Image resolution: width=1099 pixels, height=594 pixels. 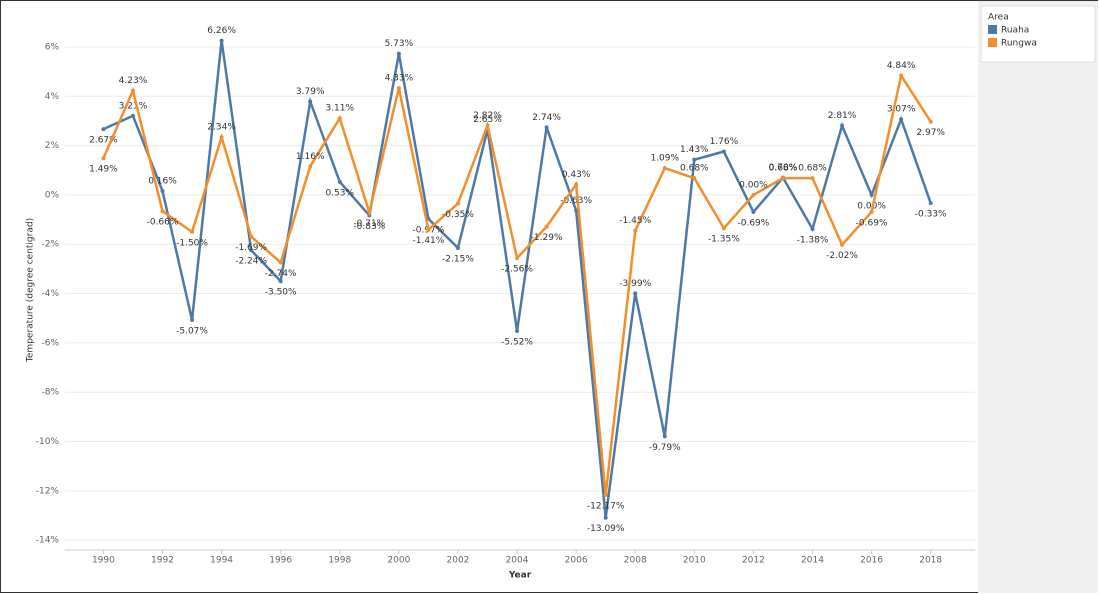 What do you see at coordinates (931, 215) in the screenshot?
I see `data-label: -0.33%` at bounding box center [931, 215].